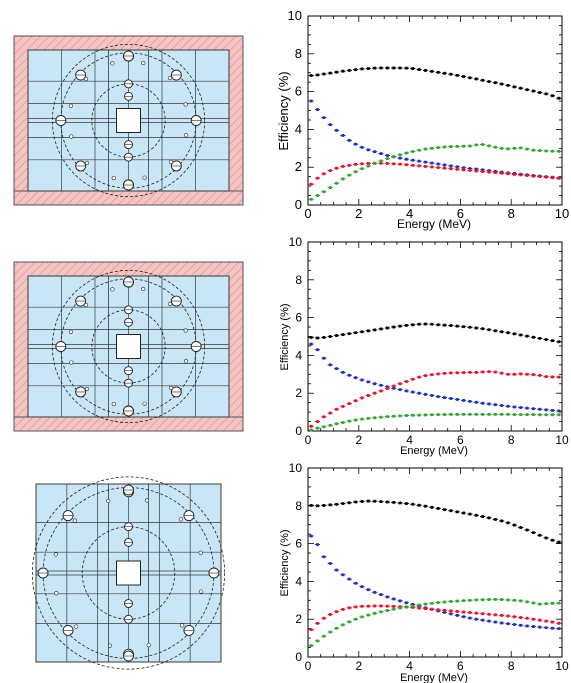  Describe the element at coordinates (296, 468) in the screenshot. I see `y-tick-label: 10` at that location.